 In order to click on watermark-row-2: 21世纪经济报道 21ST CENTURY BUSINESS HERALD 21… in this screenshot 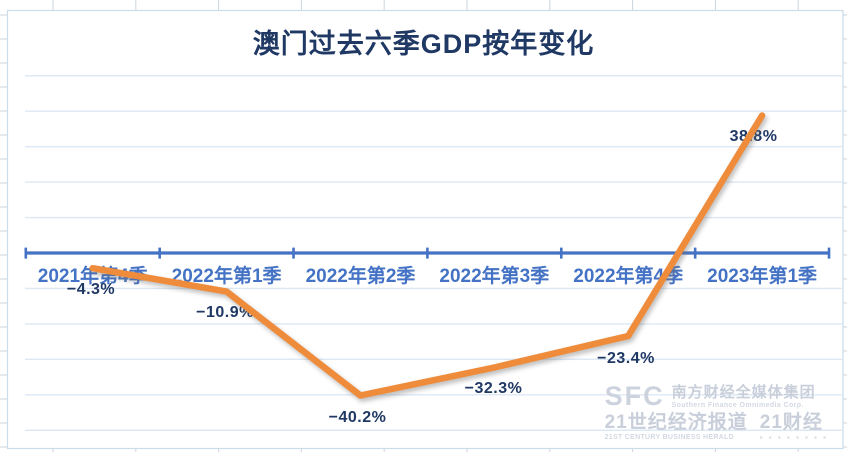, I will do `click(716, 427)`.